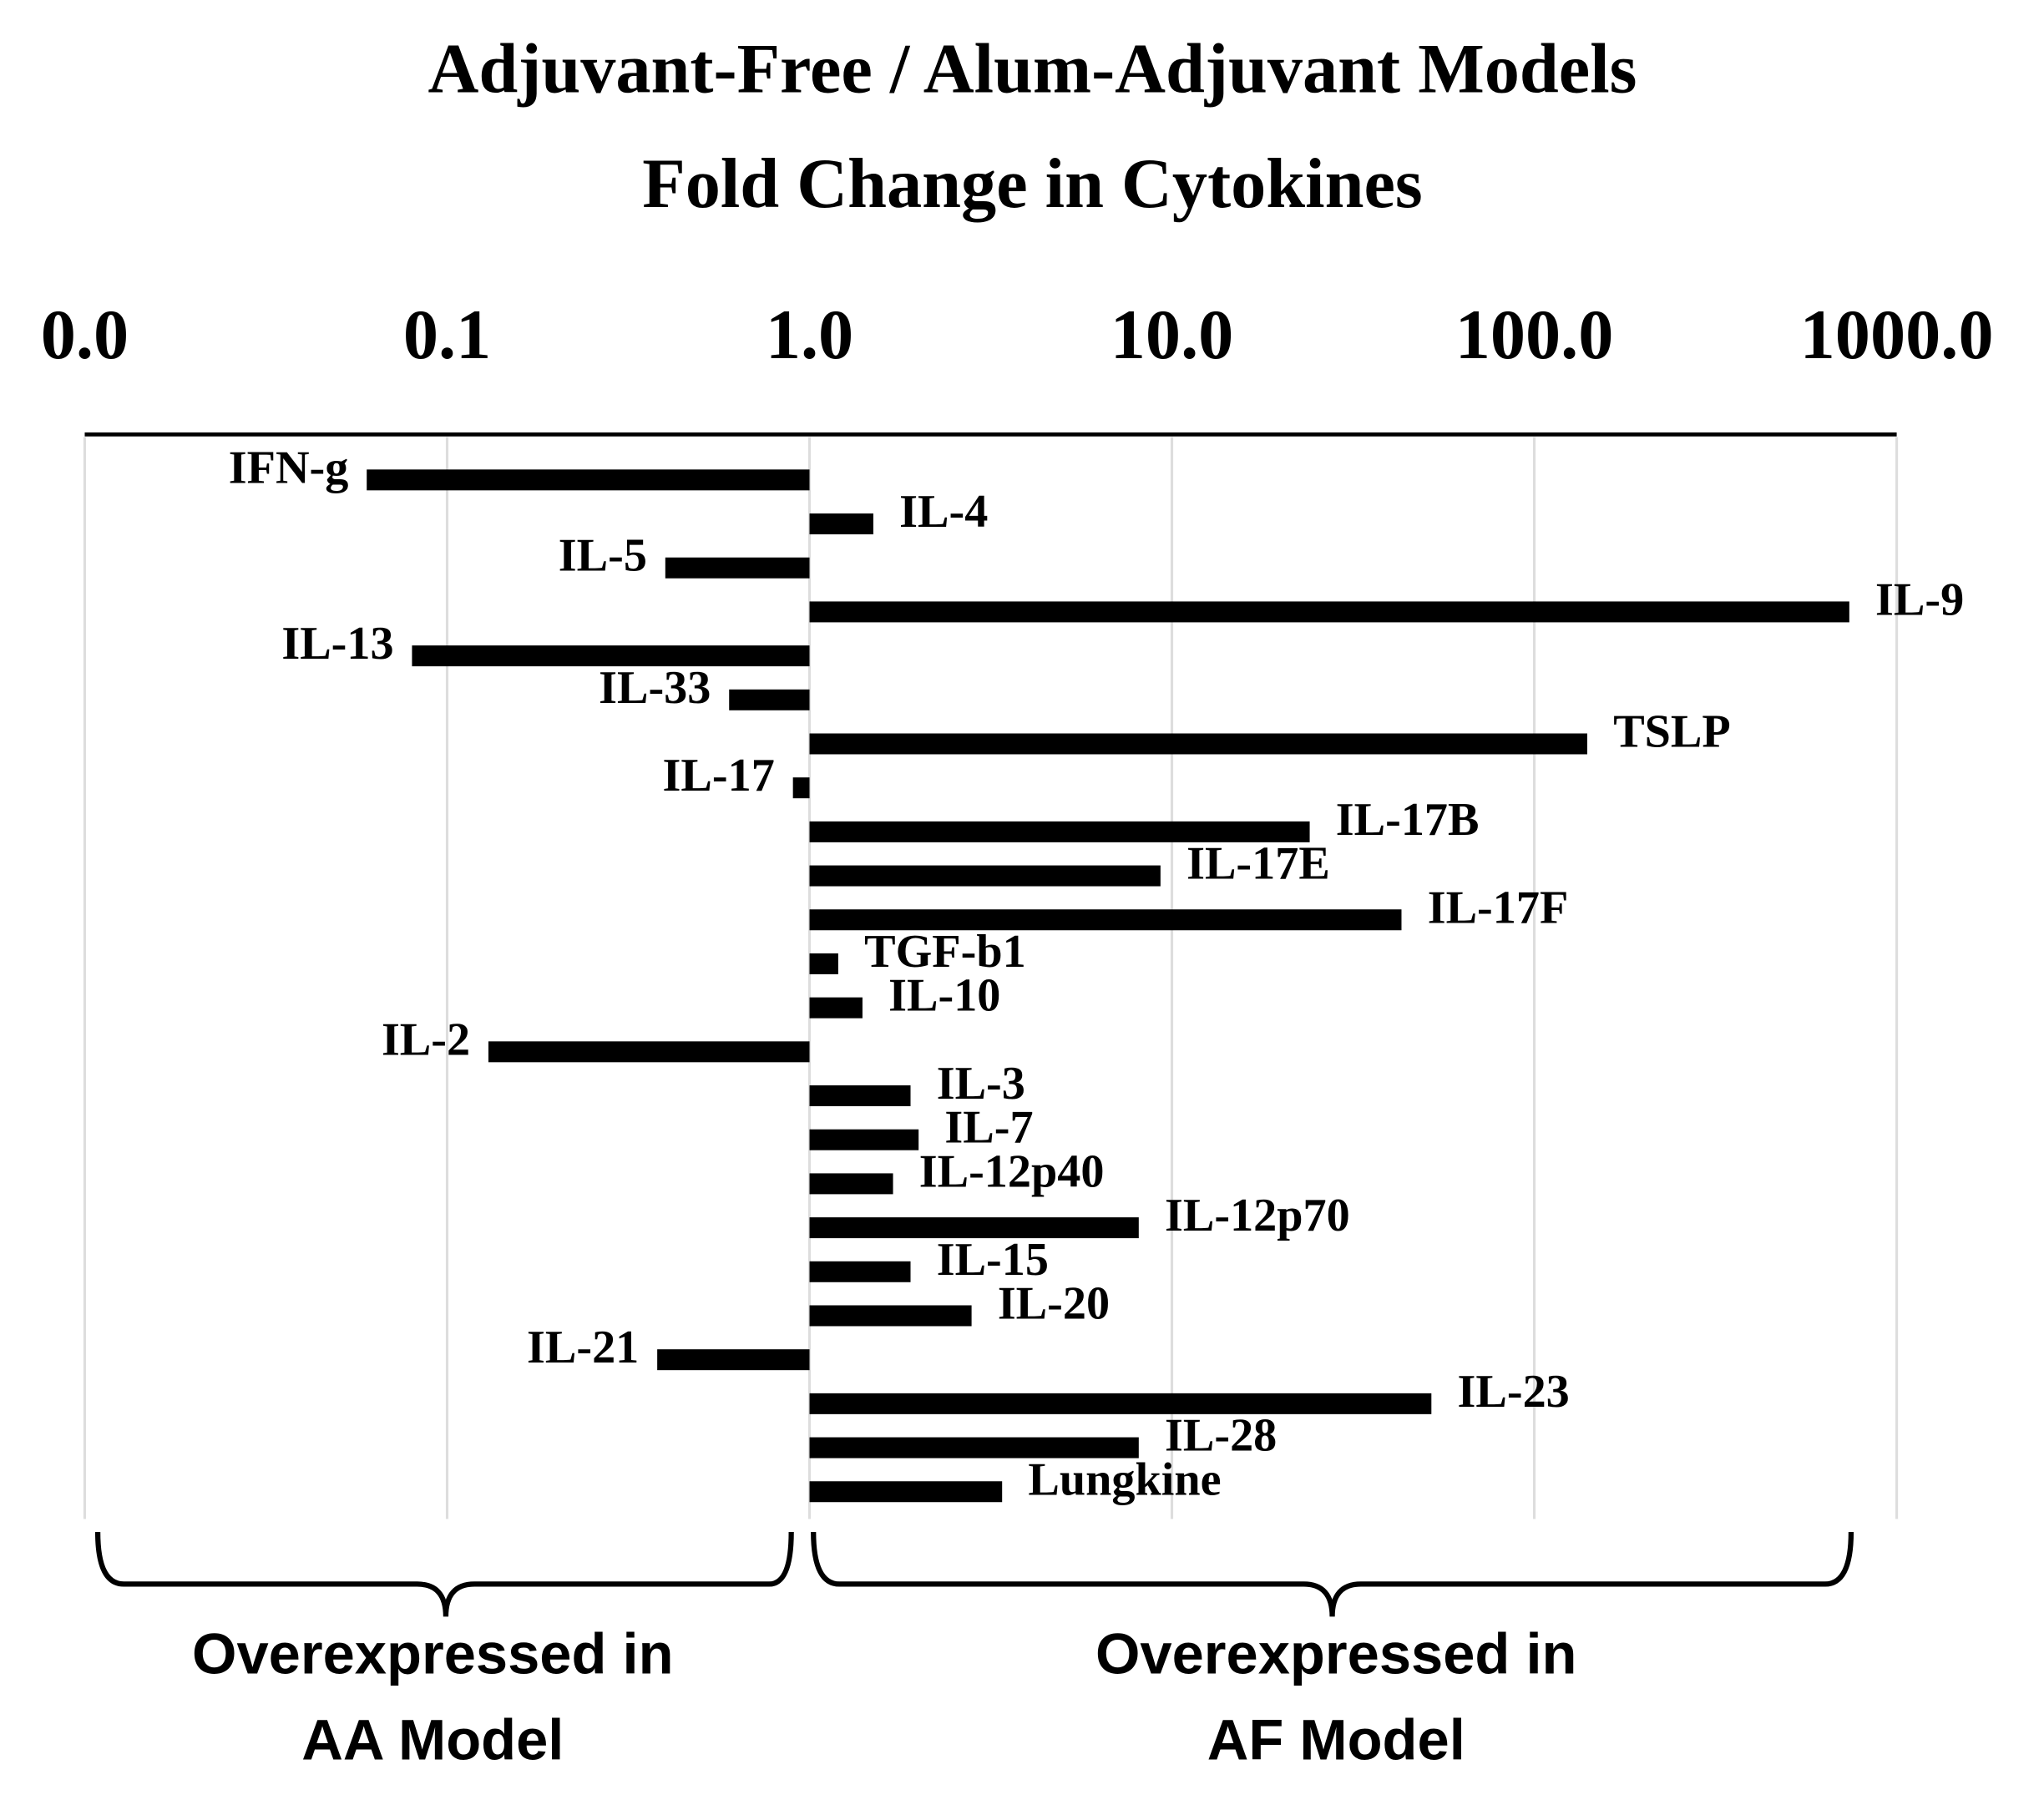 Image resolution: width=2044 pixels, height=1810 pixels. What do you see at coordinates (447, 335) in the screenshot?
I see `x-tick-label: 0.1` at bounding box center [447, 335].